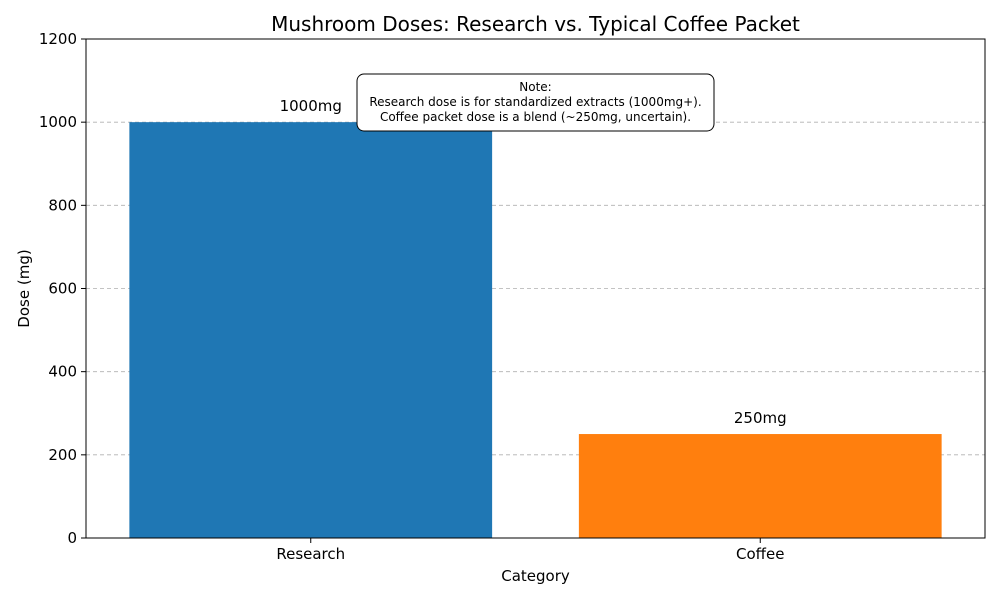 The height and width of the screenshot is (600, 1000). Describe the element at coordinates (535, 87) in the screenshot. I see `note-heading: Note:` at that location.